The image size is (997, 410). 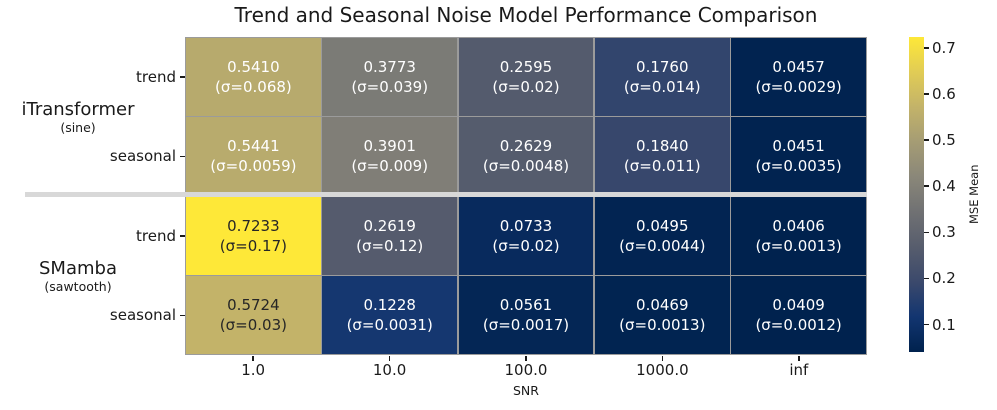 I want to click on colorbar-tick-label: 0.3, so click(x=944, y=232).